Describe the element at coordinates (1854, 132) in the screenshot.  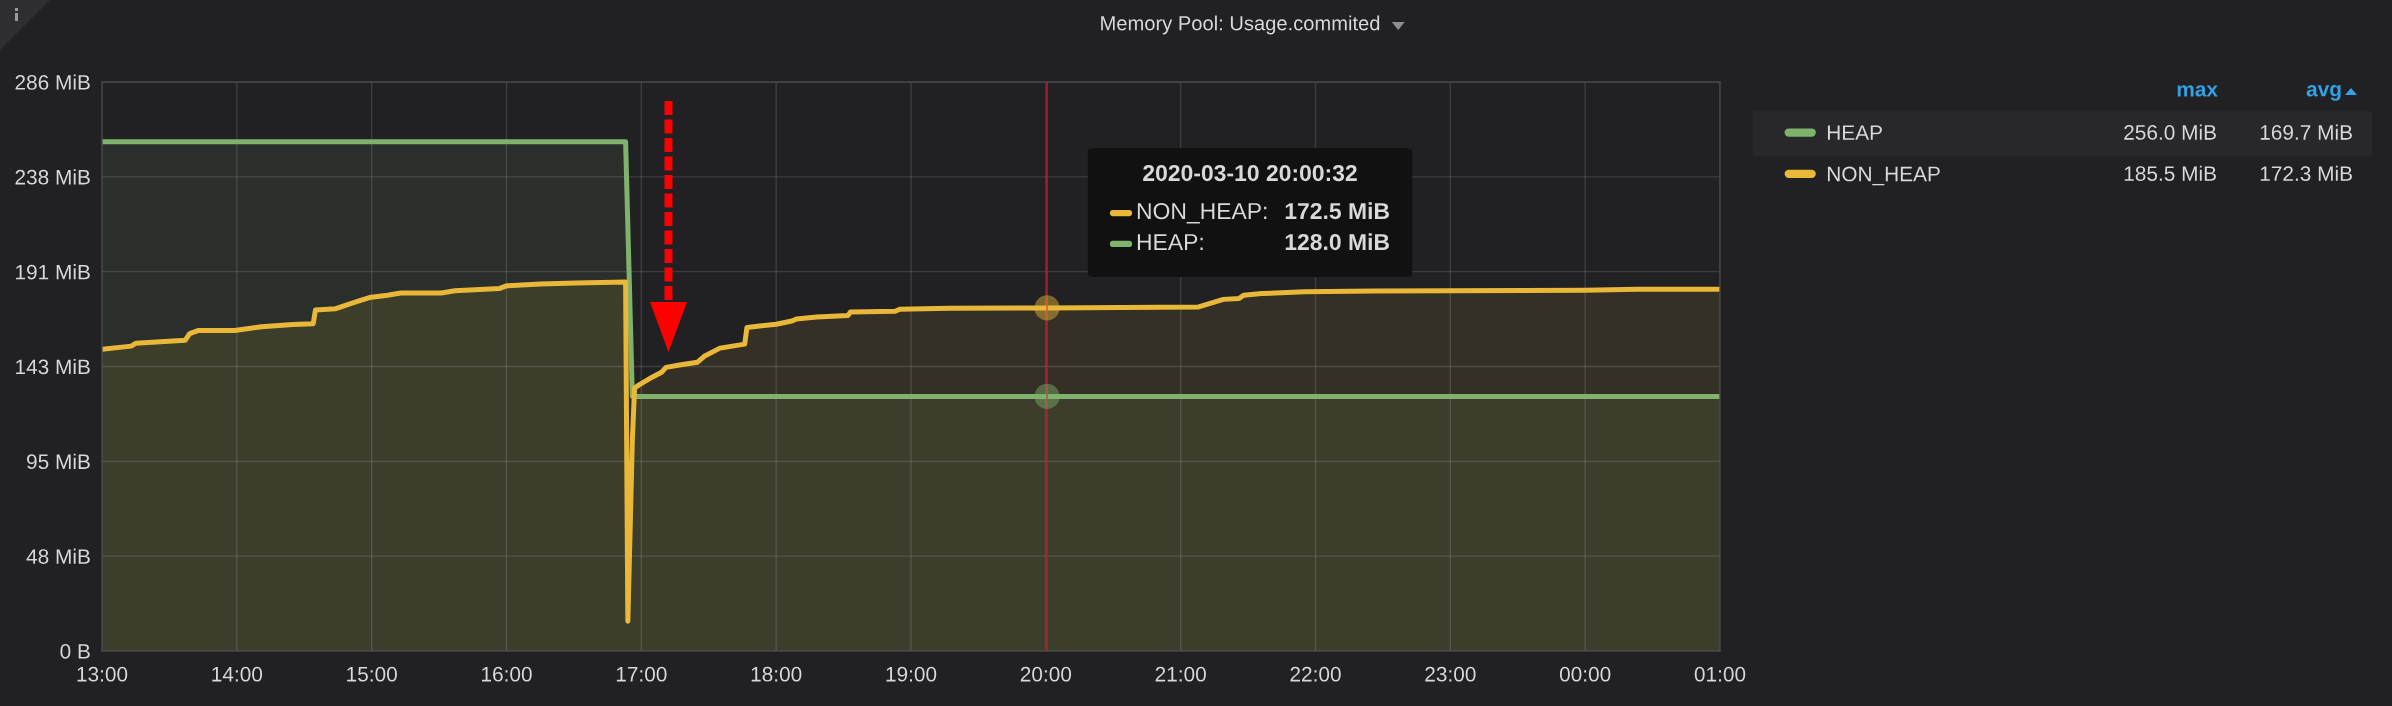
I see `legend-label: HEAP` at that location.